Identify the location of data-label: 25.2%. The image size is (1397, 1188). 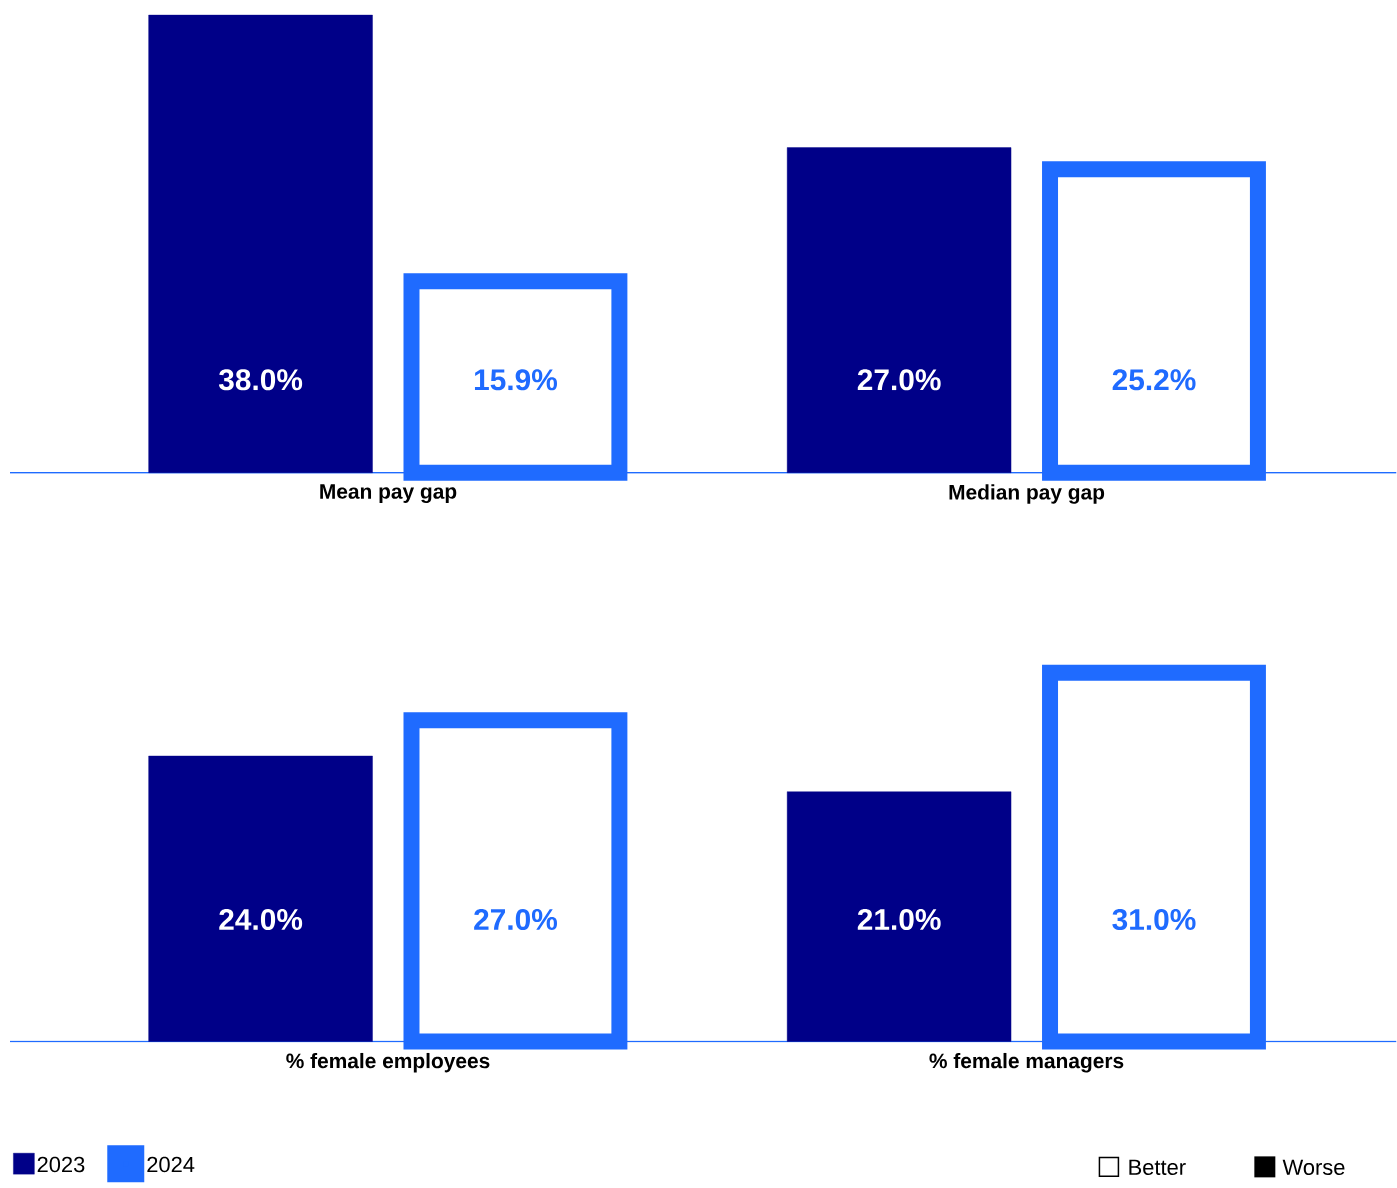
(1154, 380).